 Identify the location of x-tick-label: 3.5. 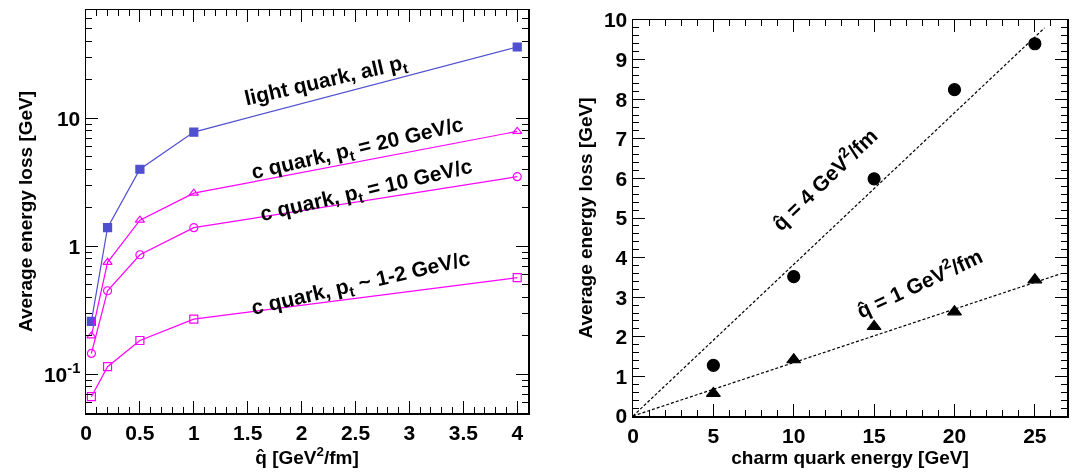
(463, 432).